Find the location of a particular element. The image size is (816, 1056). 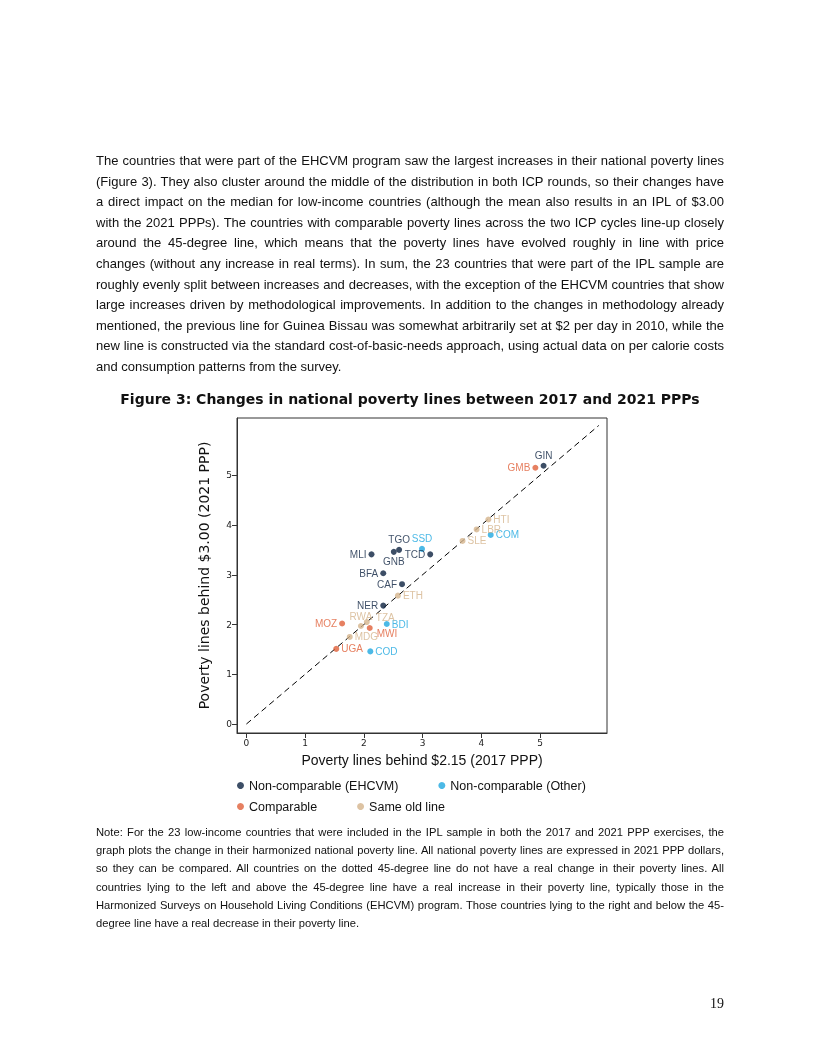

data-label: MLI is located at coordinates (358, 554).